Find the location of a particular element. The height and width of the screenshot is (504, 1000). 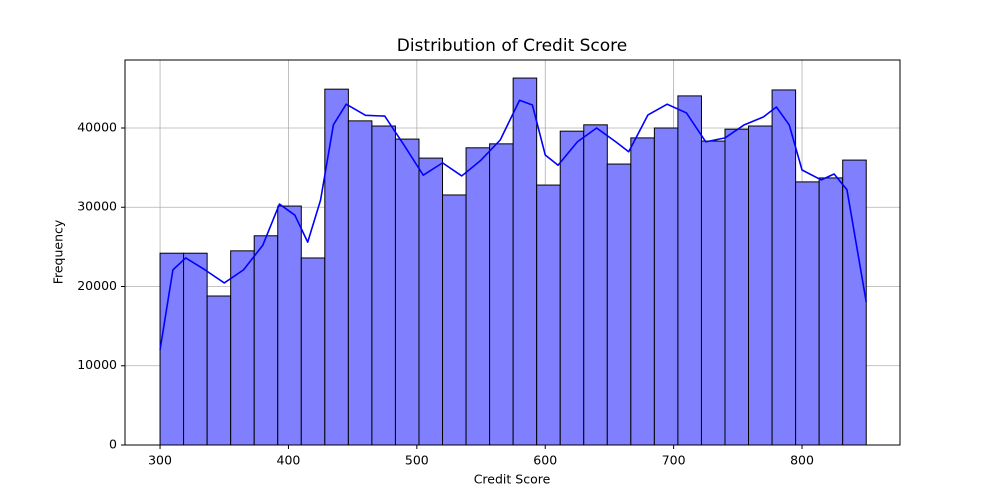

x-tick-label: 700 is located at coordinates (674, 460).